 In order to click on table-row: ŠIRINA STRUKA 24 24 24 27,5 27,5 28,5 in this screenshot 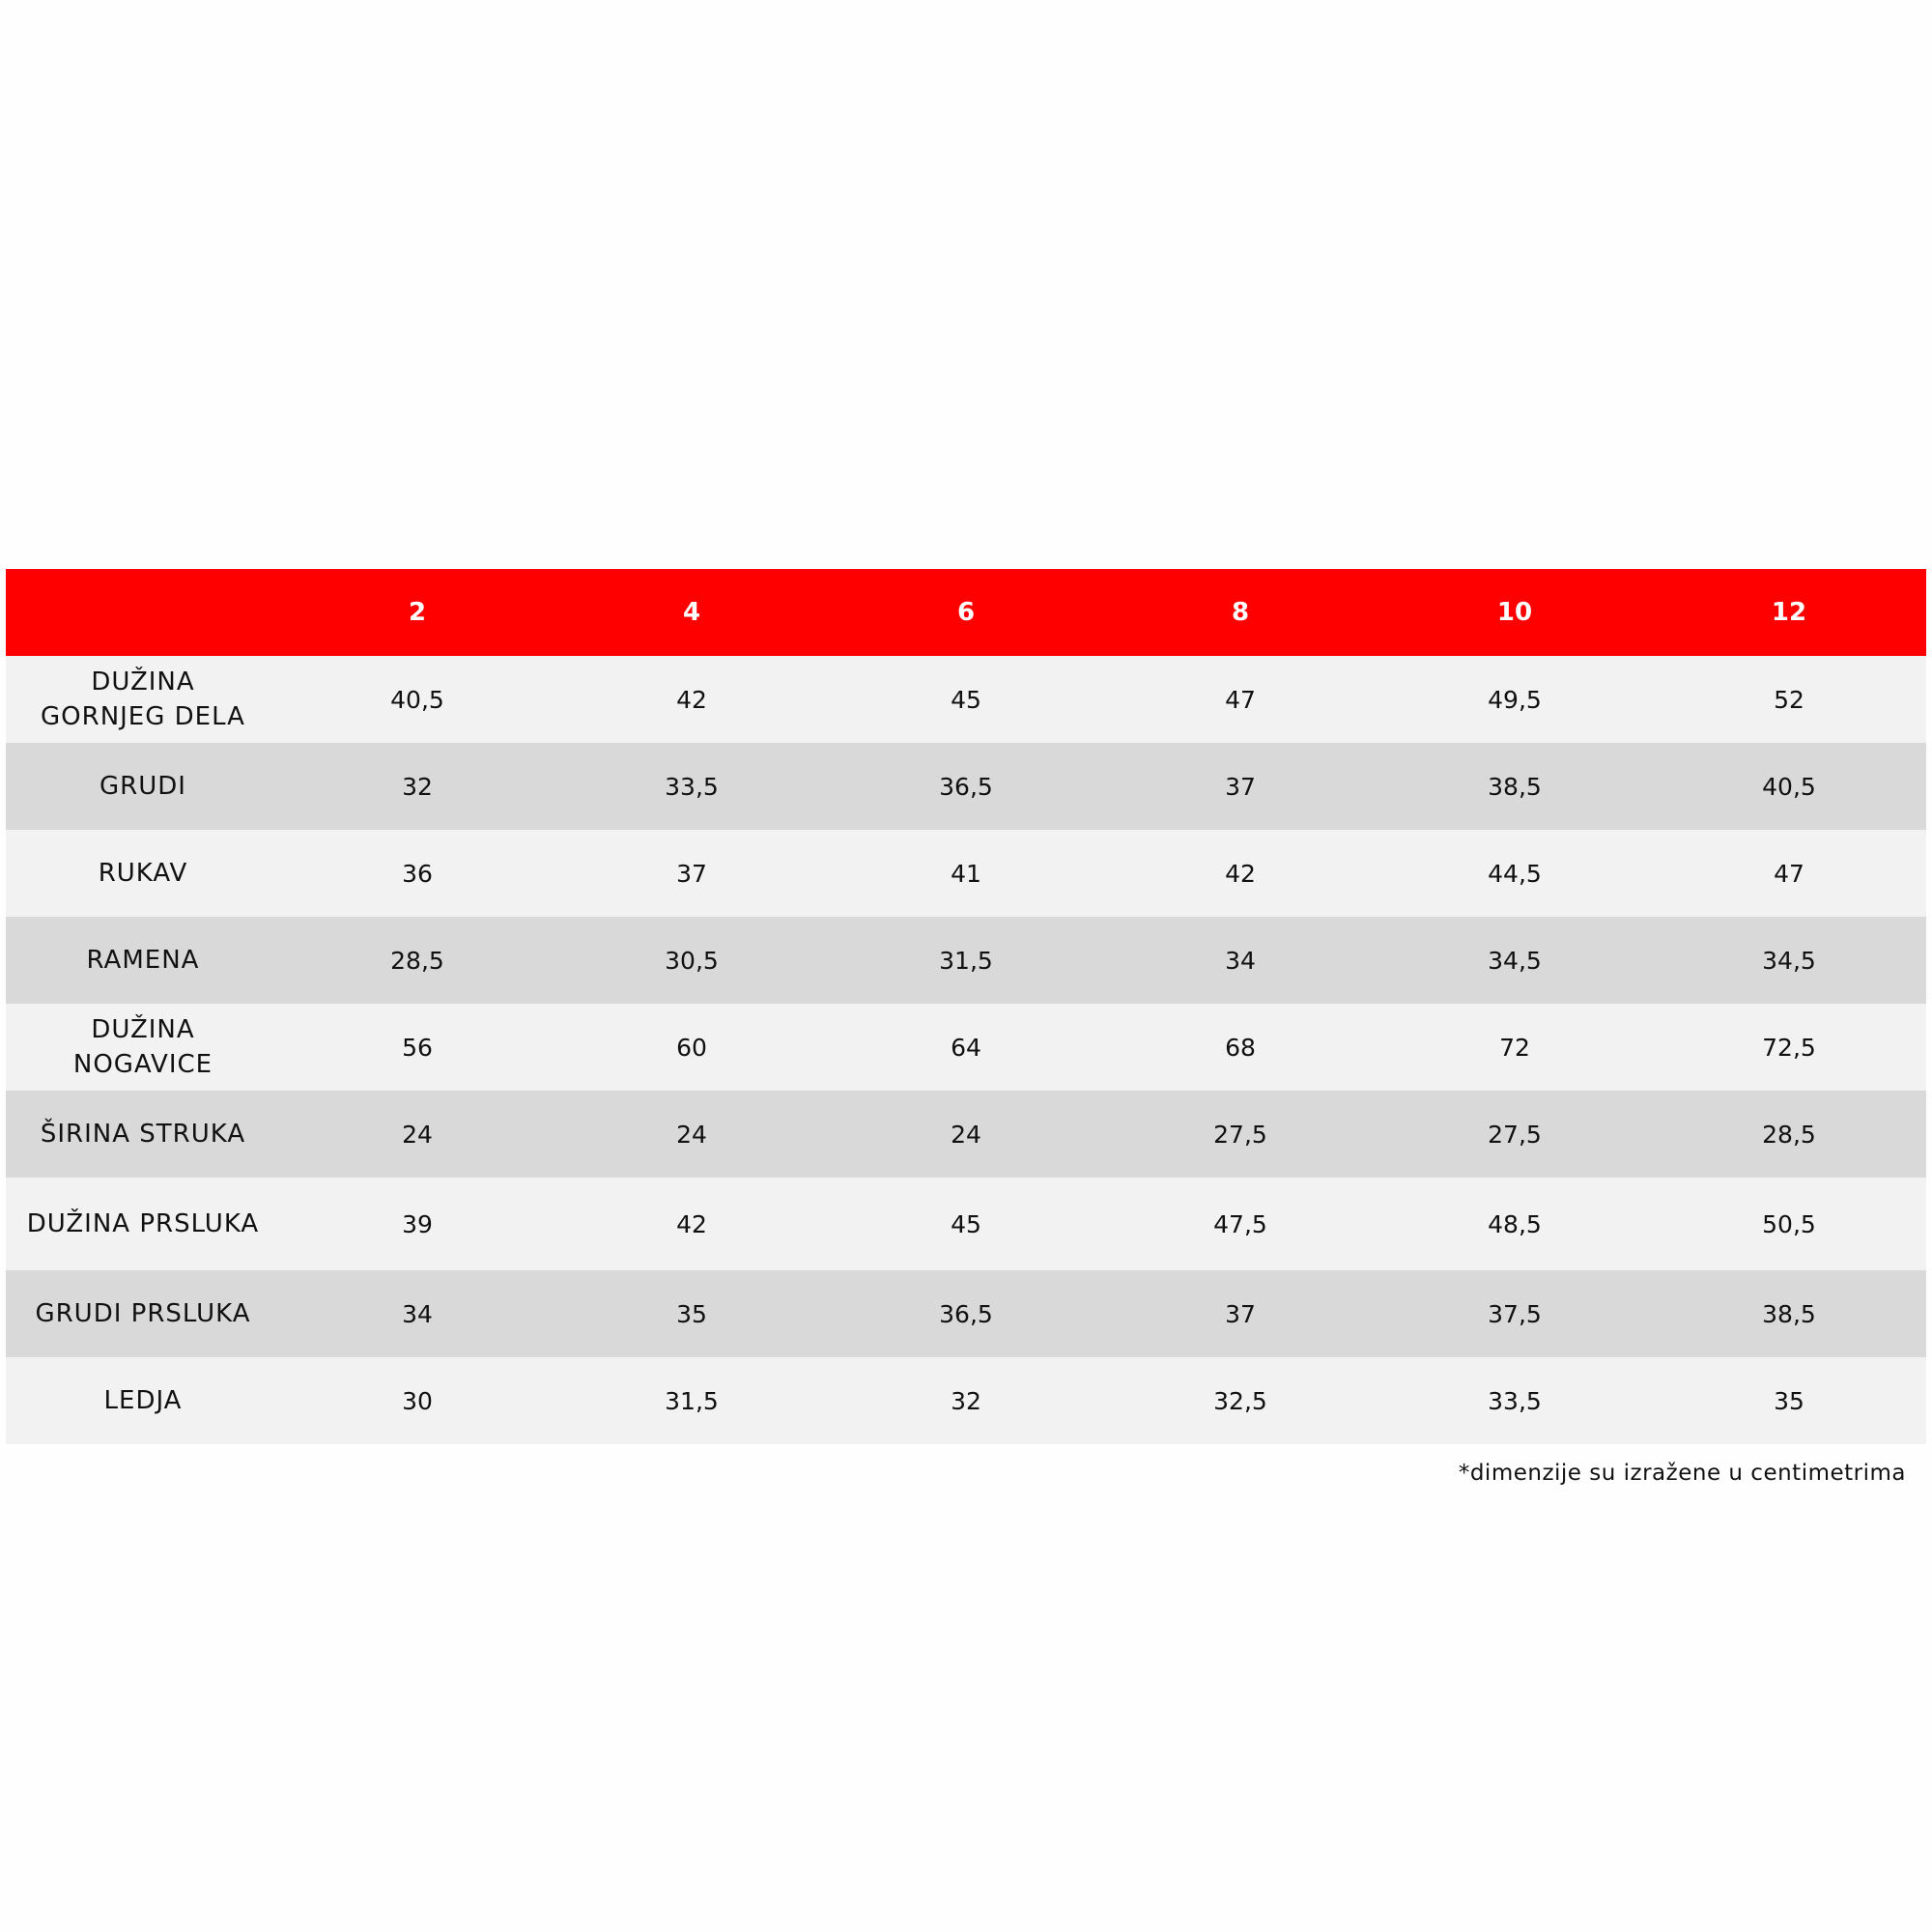, I will do `click(966, 1134)`.